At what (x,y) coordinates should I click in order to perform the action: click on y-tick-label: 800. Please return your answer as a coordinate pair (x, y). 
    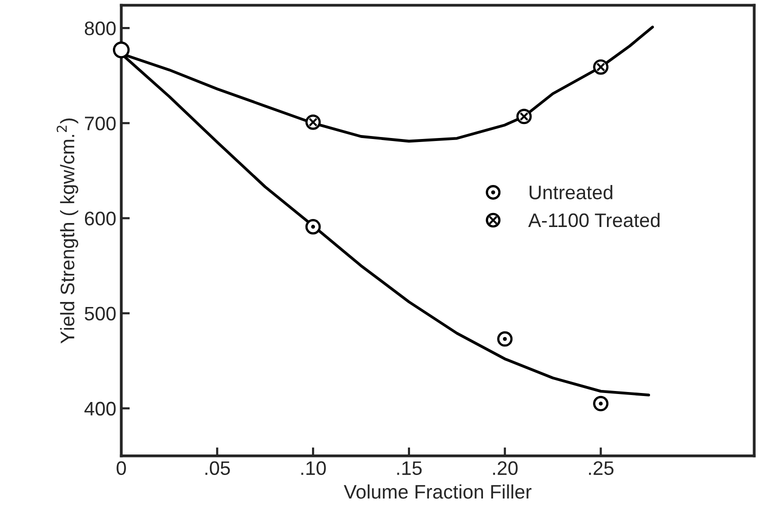
    Looking at the image, I should click on (100, 29).